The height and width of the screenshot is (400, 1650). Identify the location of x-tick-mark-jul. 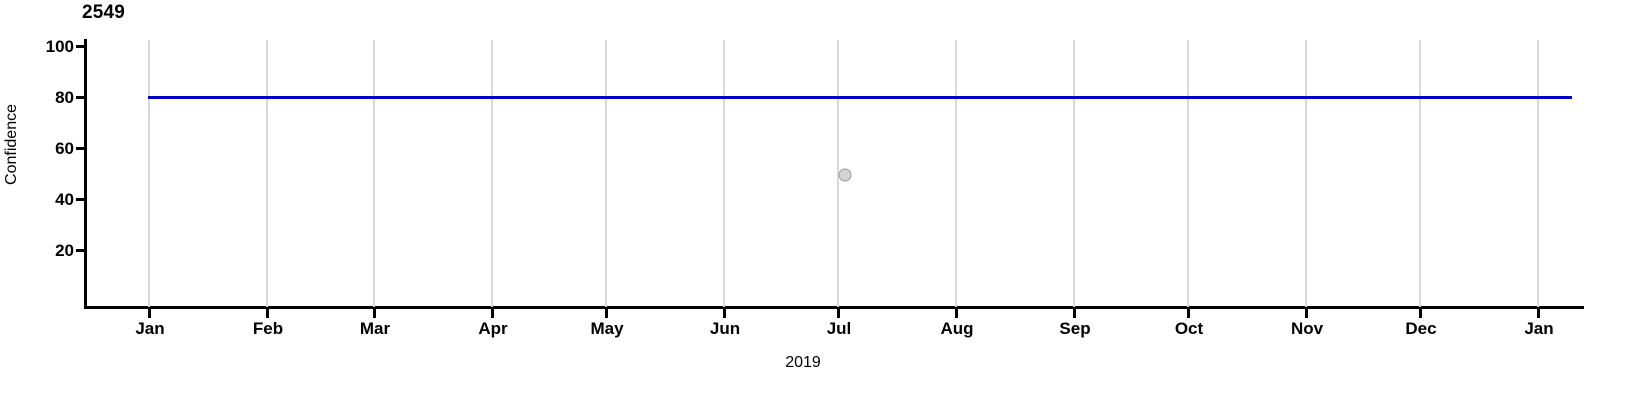
(838, 313).